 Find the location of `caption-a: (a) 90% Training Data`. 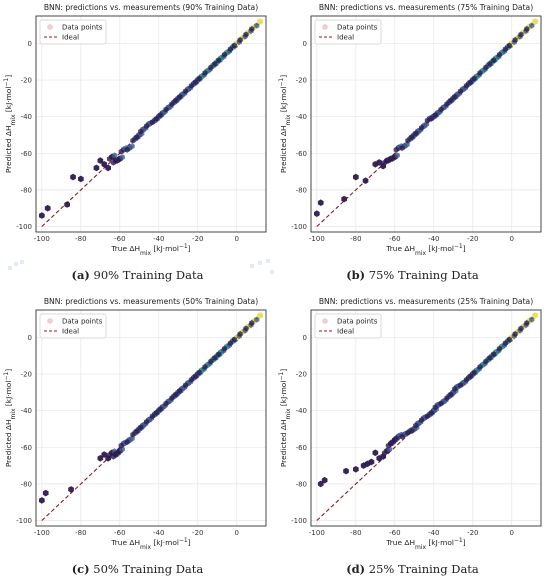

caption-a: (a) 90% Training Data is located at coordinates (137, 275).